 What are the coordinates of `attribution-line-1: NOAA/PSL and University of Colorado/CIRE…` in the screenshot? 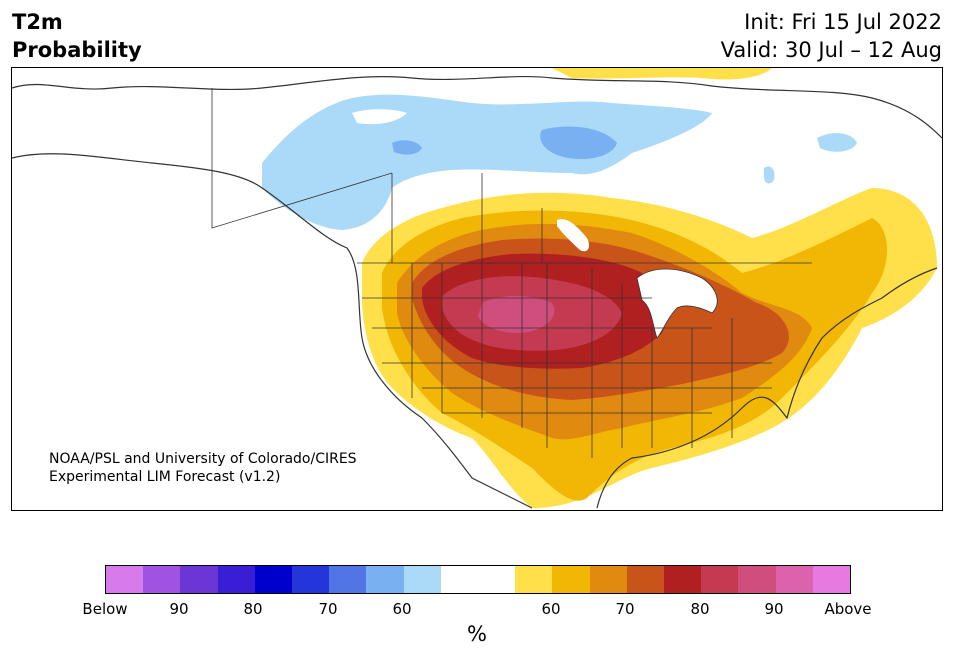 It's located at (203, 459).